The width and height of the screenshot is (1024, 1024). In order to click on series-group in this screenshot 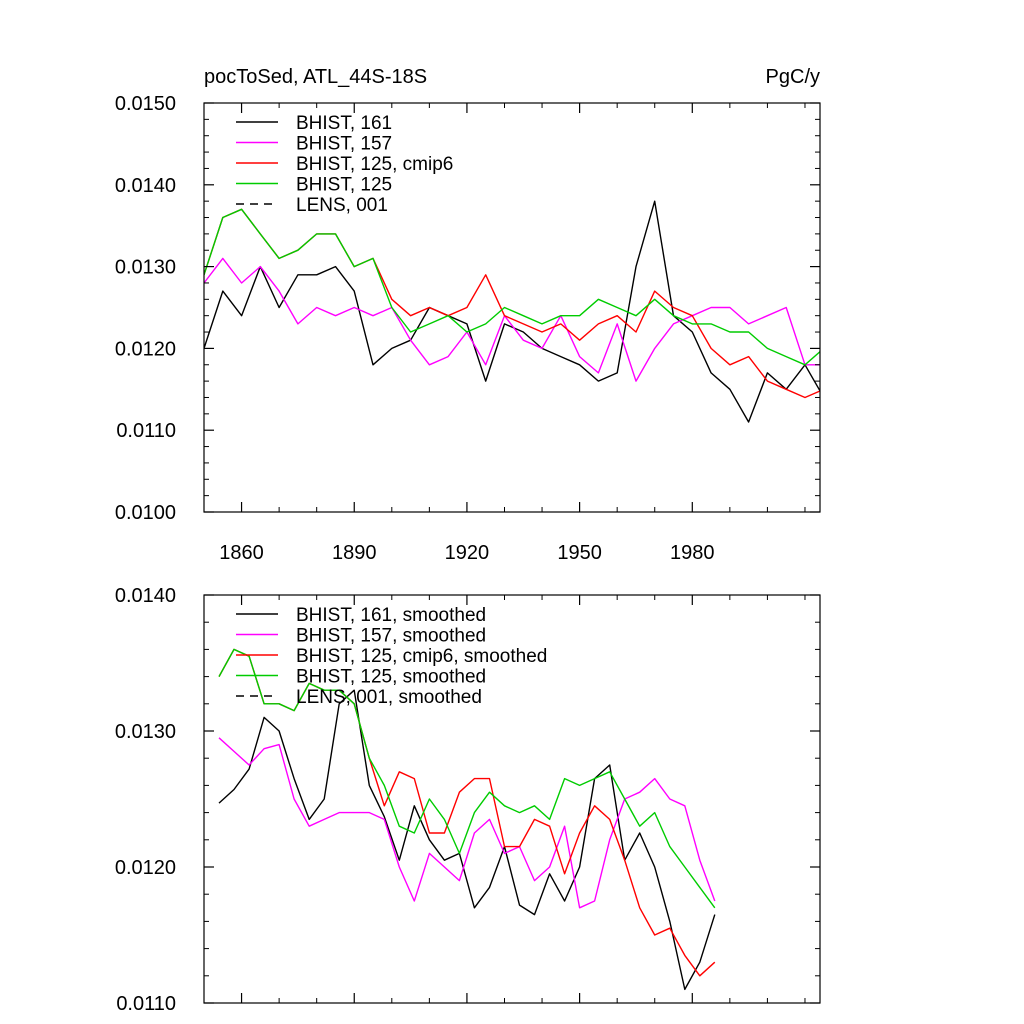, I will do `click(512, 311)`.